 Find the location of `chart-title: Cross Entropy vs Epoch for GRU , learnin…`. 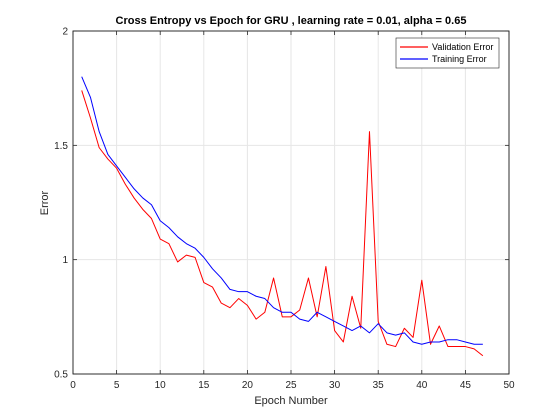

chart-title: Cross Entropy vs Epoch for GRU , learnin… is located at coordinates (291, 21).